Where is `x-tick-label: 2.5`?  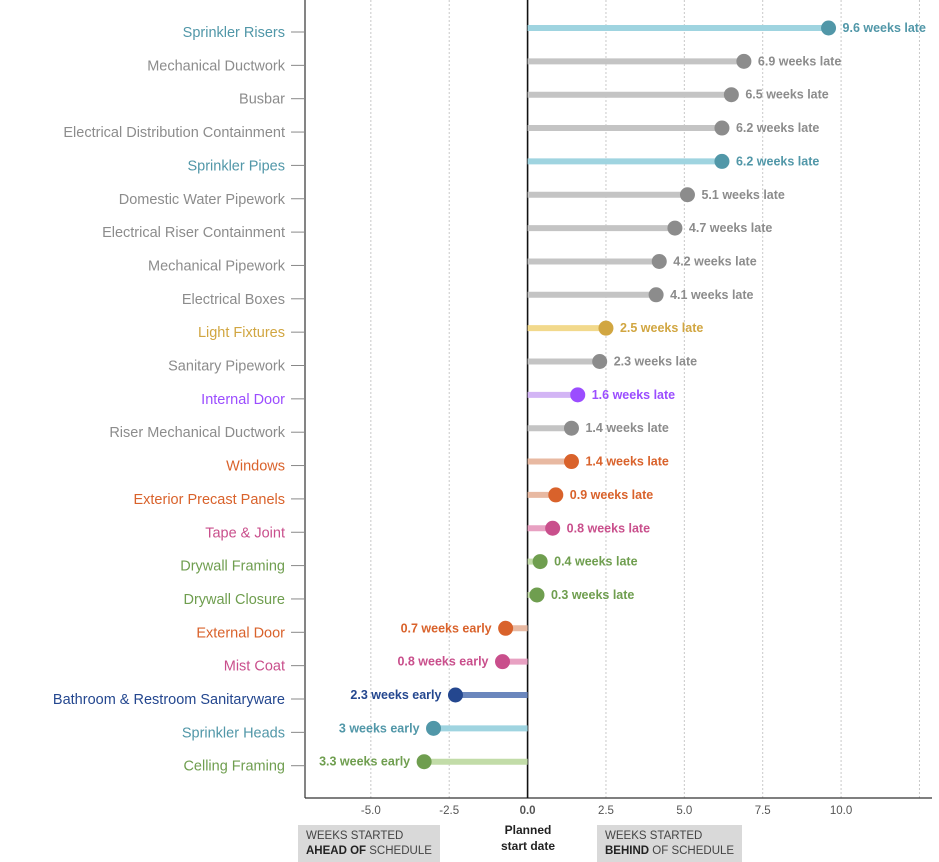 x-tick-label: 2.5 is located at coordinates (606, 811).